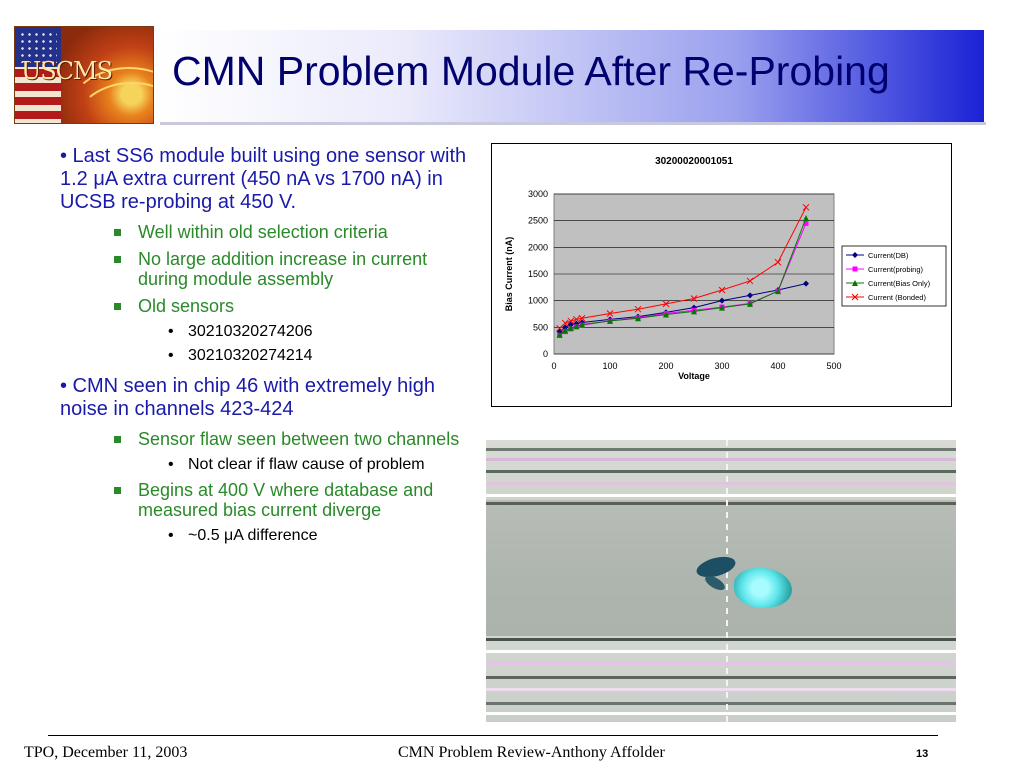  I want to click on y-tick-label: 1000, so click(538, 301).